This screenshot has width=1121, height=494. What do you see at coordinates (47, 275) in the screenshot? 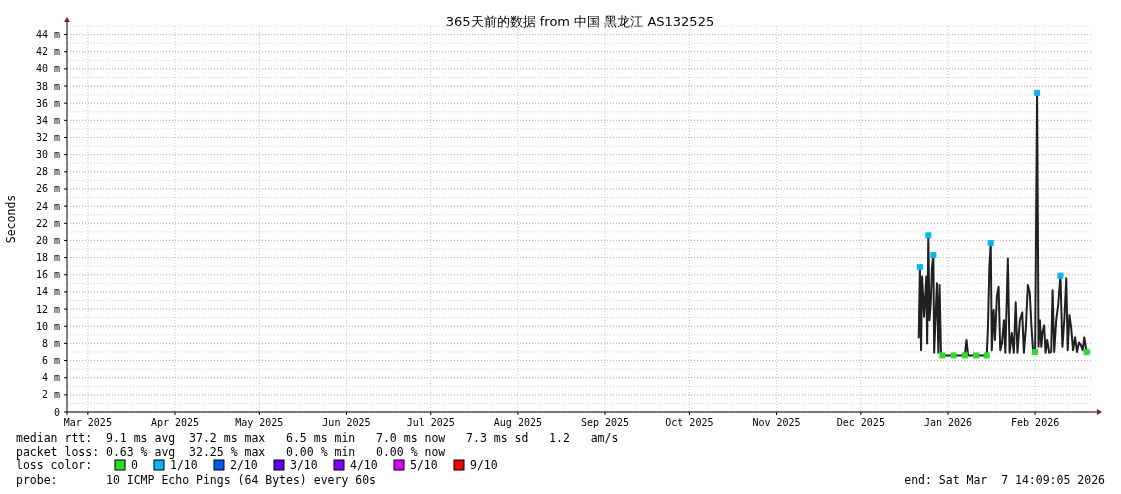
I see `y-tick-label: 16 m` at bounding box center [47, 275].